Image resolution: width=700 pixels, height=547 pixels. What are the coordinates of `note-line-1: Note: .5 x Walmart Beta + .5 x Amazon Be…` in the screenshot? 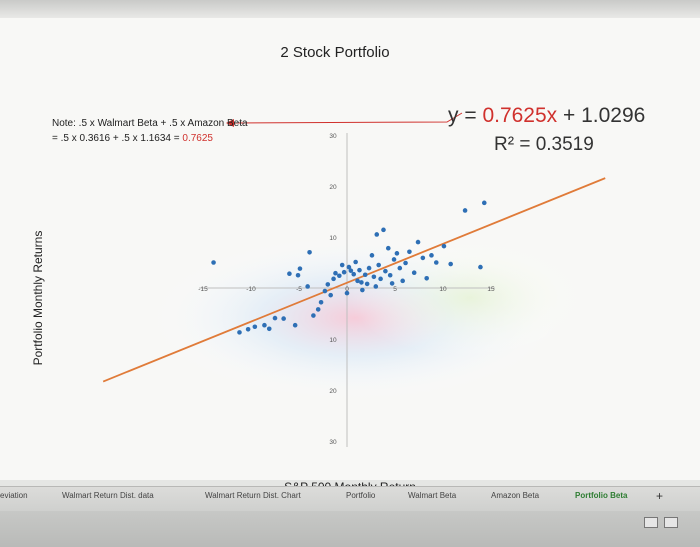 It's located at (150, 123).